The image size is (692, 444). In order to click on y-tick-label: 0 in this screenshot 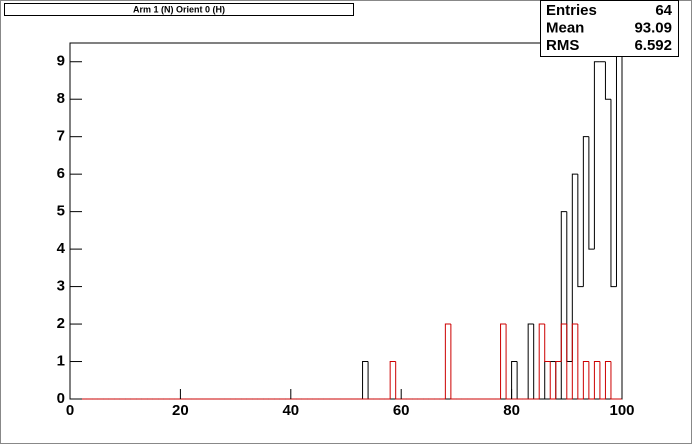, I will do `click(61, 398)`.